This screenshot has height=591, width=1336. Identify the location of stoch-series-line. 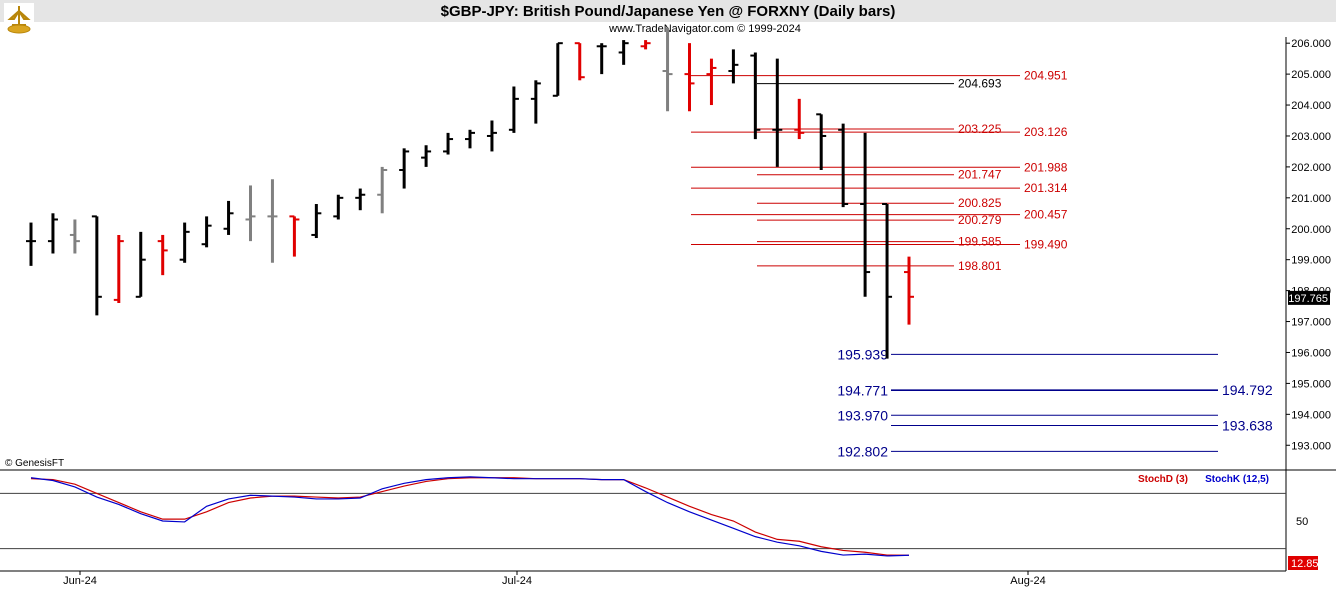
(470, 516).